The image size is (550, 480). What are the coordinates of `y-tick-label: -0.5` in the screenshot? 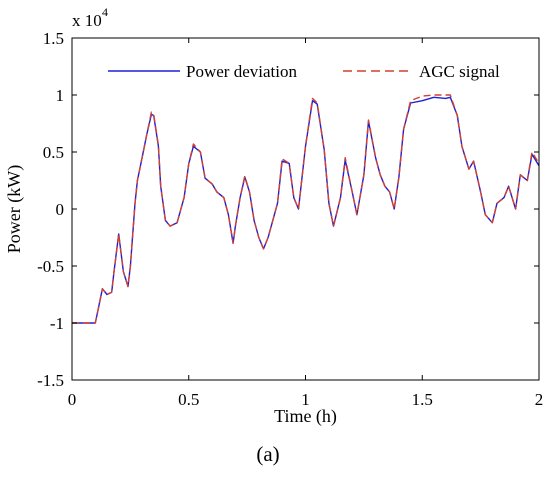 It's located at (50, 266).